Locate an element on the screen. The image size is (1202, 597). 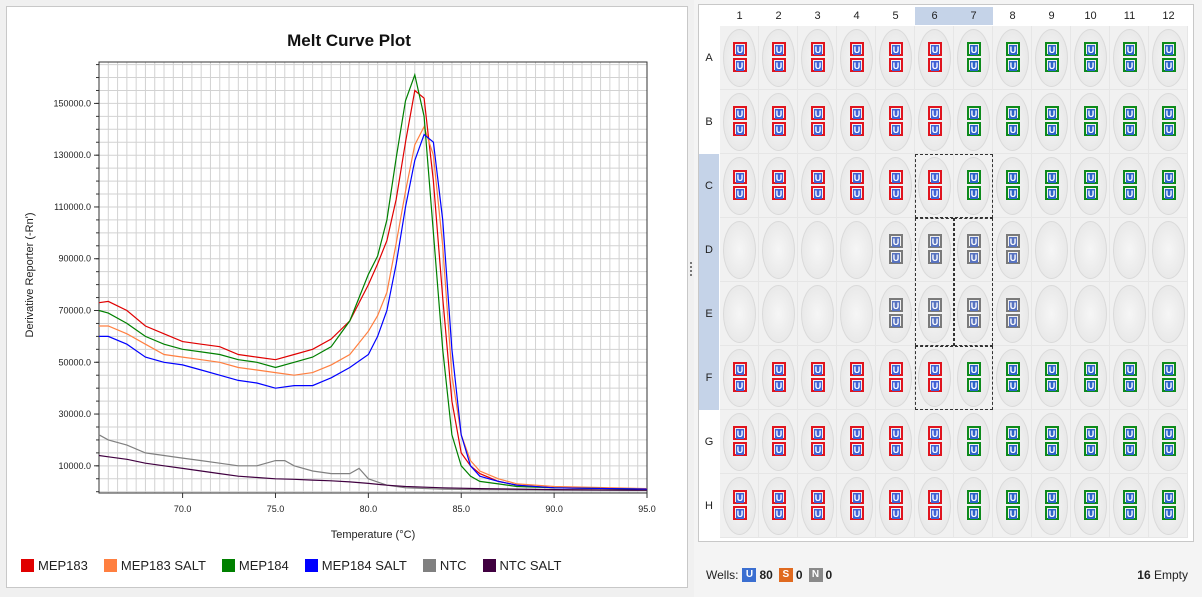
well-D10 is located at coordinates (1090, 250).